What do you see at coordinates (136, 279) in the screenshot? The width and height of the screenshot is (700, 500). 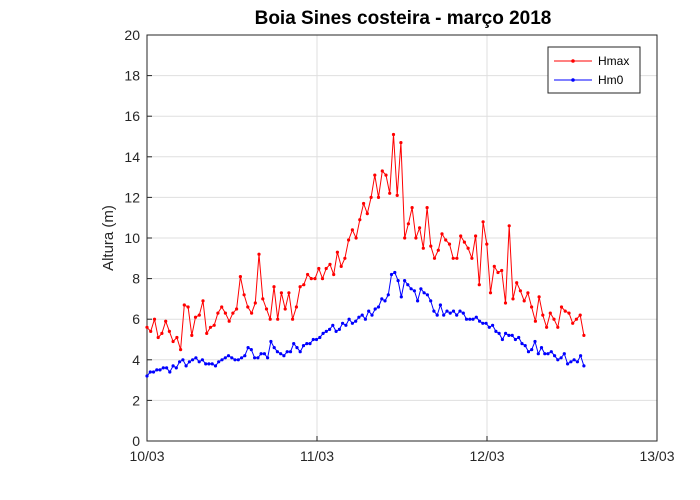 I see `y-tick-label: 8` at bounding box center [136, 279].